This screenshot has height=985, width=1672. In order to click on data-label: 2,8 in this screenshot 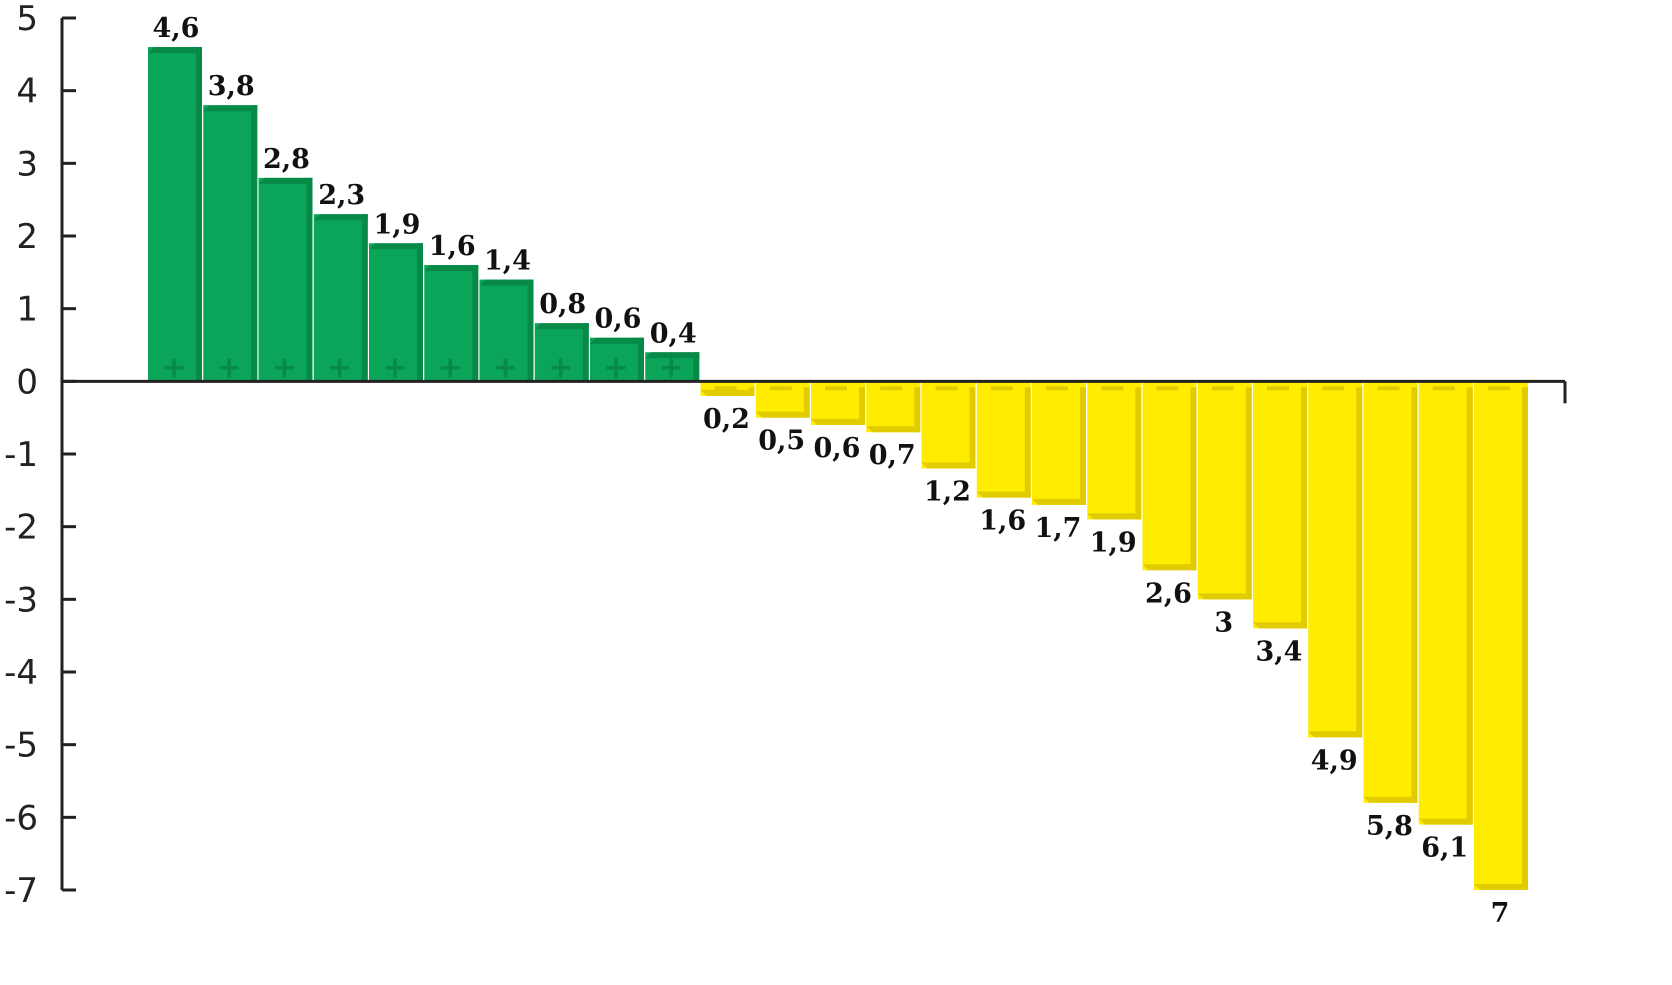, I will do `click(286, 159)`.